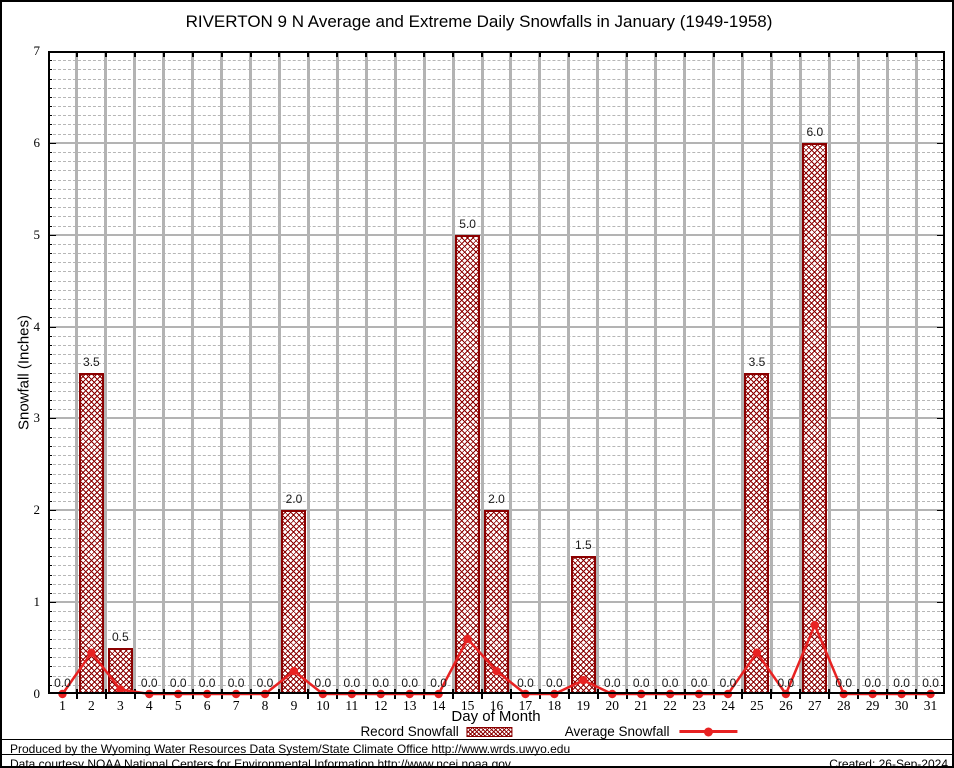 The image size is (954, 768). I want to click on y-tick-label-7: 7, so click(37, 50).